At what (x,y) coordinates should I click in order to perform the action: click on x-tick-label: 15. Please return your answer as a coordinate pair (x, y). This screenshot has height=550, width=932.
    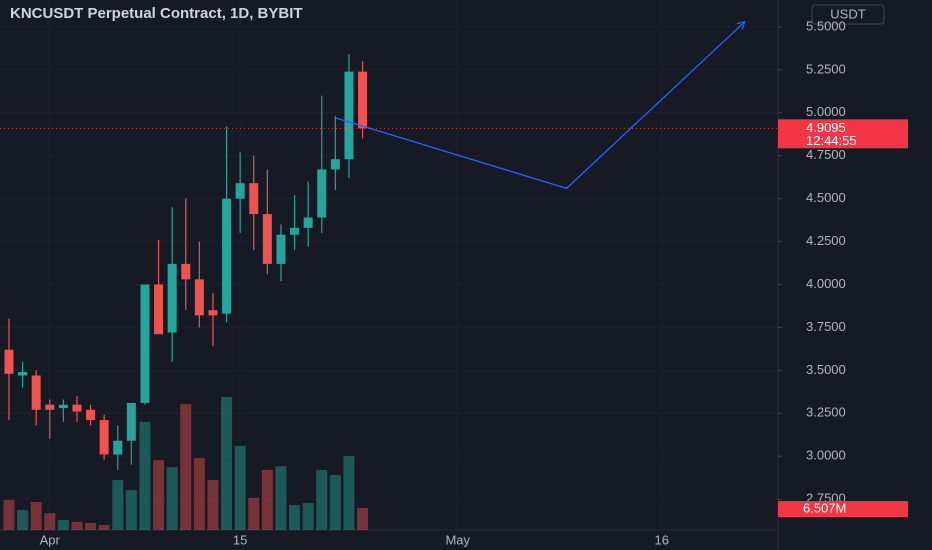
    Looking at the image, I should click on (240, 539).